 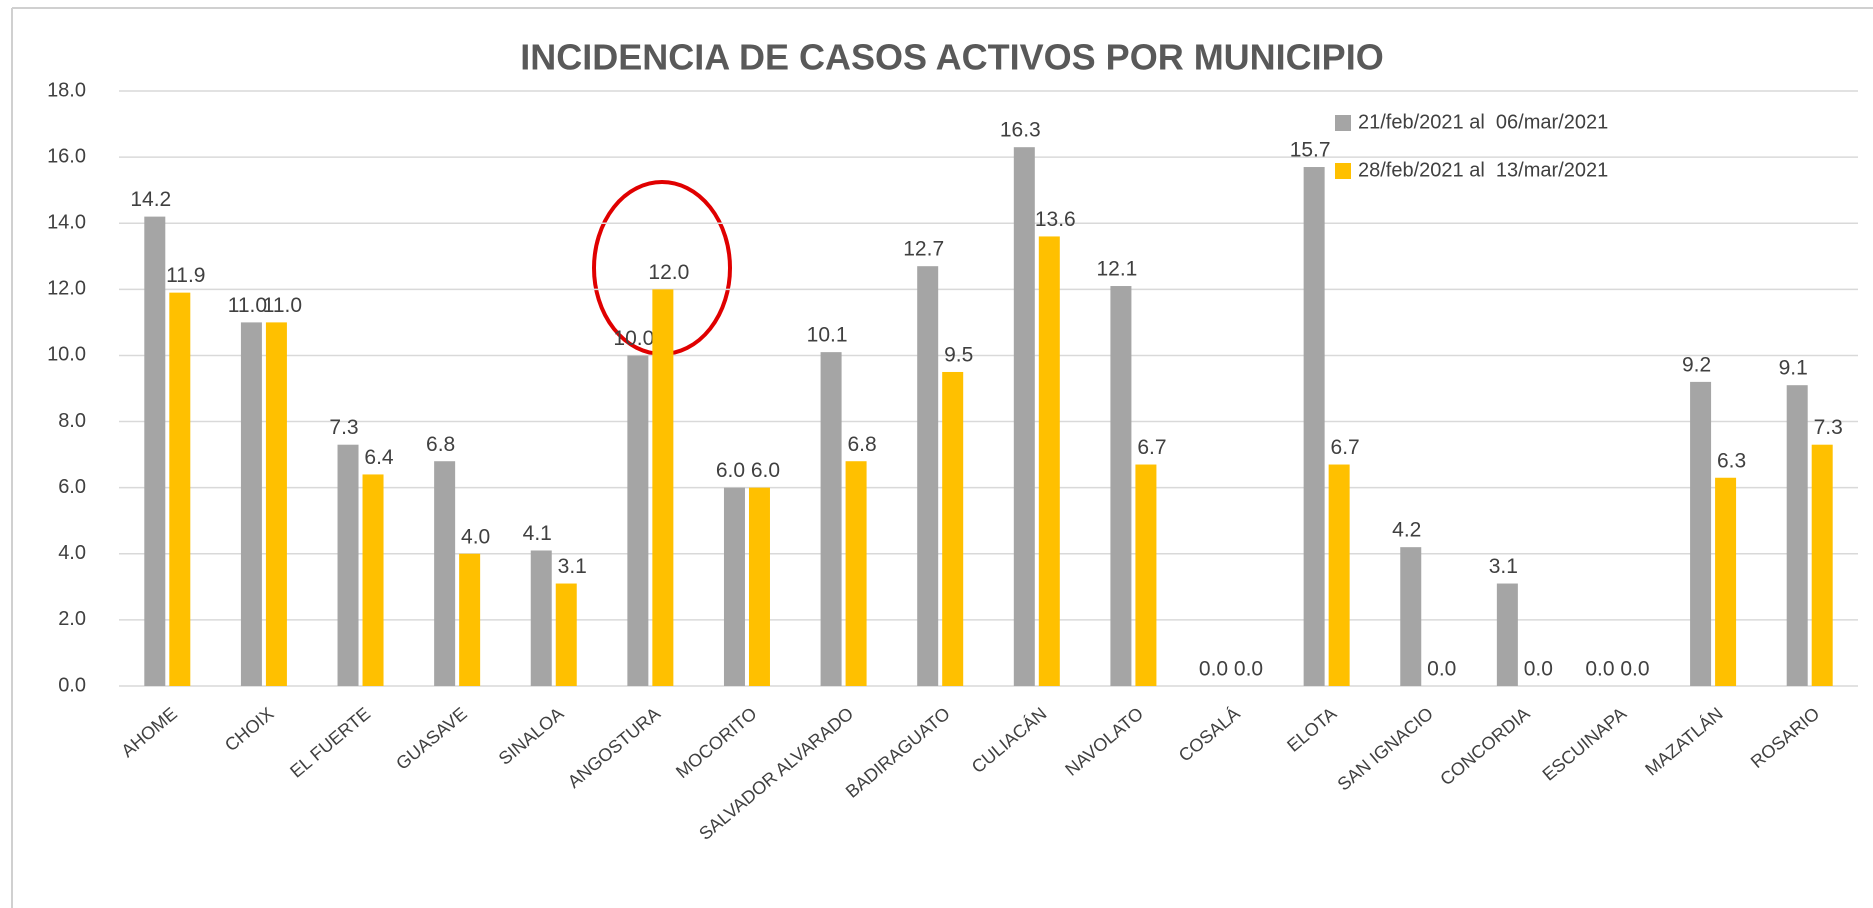 What do you see at coordinates (66, 289) in the screenshot?
I see `y-tick-label: 12.0` at bounding box center [66, 289].